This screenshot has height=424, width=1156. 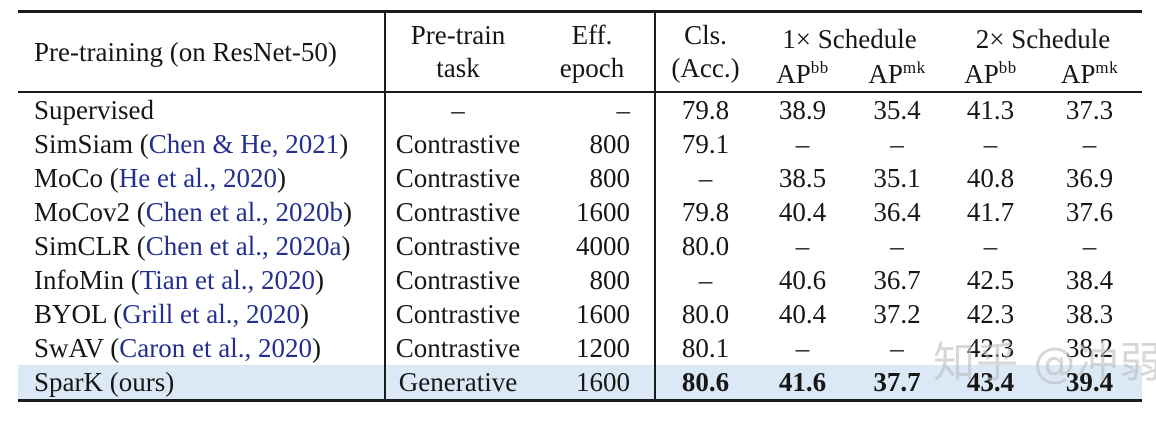 What do you see at coordinates (243, 246) in the screenshot?
I see `citation-link: Chen et al., 2020a` at bounding box center [243, 246].